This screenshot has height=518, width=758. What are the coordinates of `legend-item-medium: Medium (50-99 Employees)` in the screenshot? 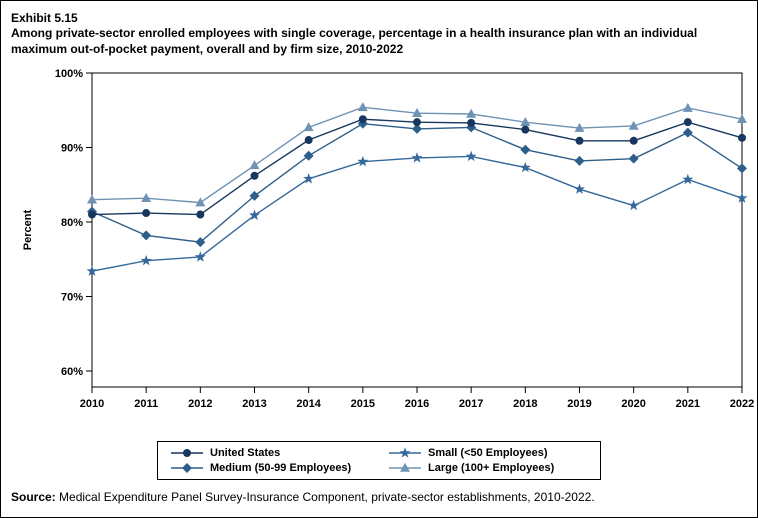 It's located at (270, 468).